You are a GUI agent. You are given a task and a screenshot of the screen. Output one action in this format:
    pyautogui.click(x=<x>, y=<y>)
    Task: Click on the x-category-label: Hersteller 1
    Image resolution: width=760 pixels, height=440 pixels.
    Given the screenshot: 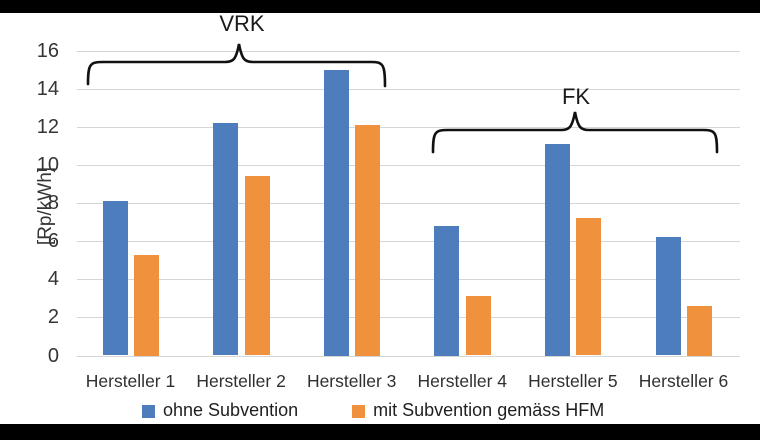 What is the action you would take?
    pyautogui.click(x=130, y=381)
    